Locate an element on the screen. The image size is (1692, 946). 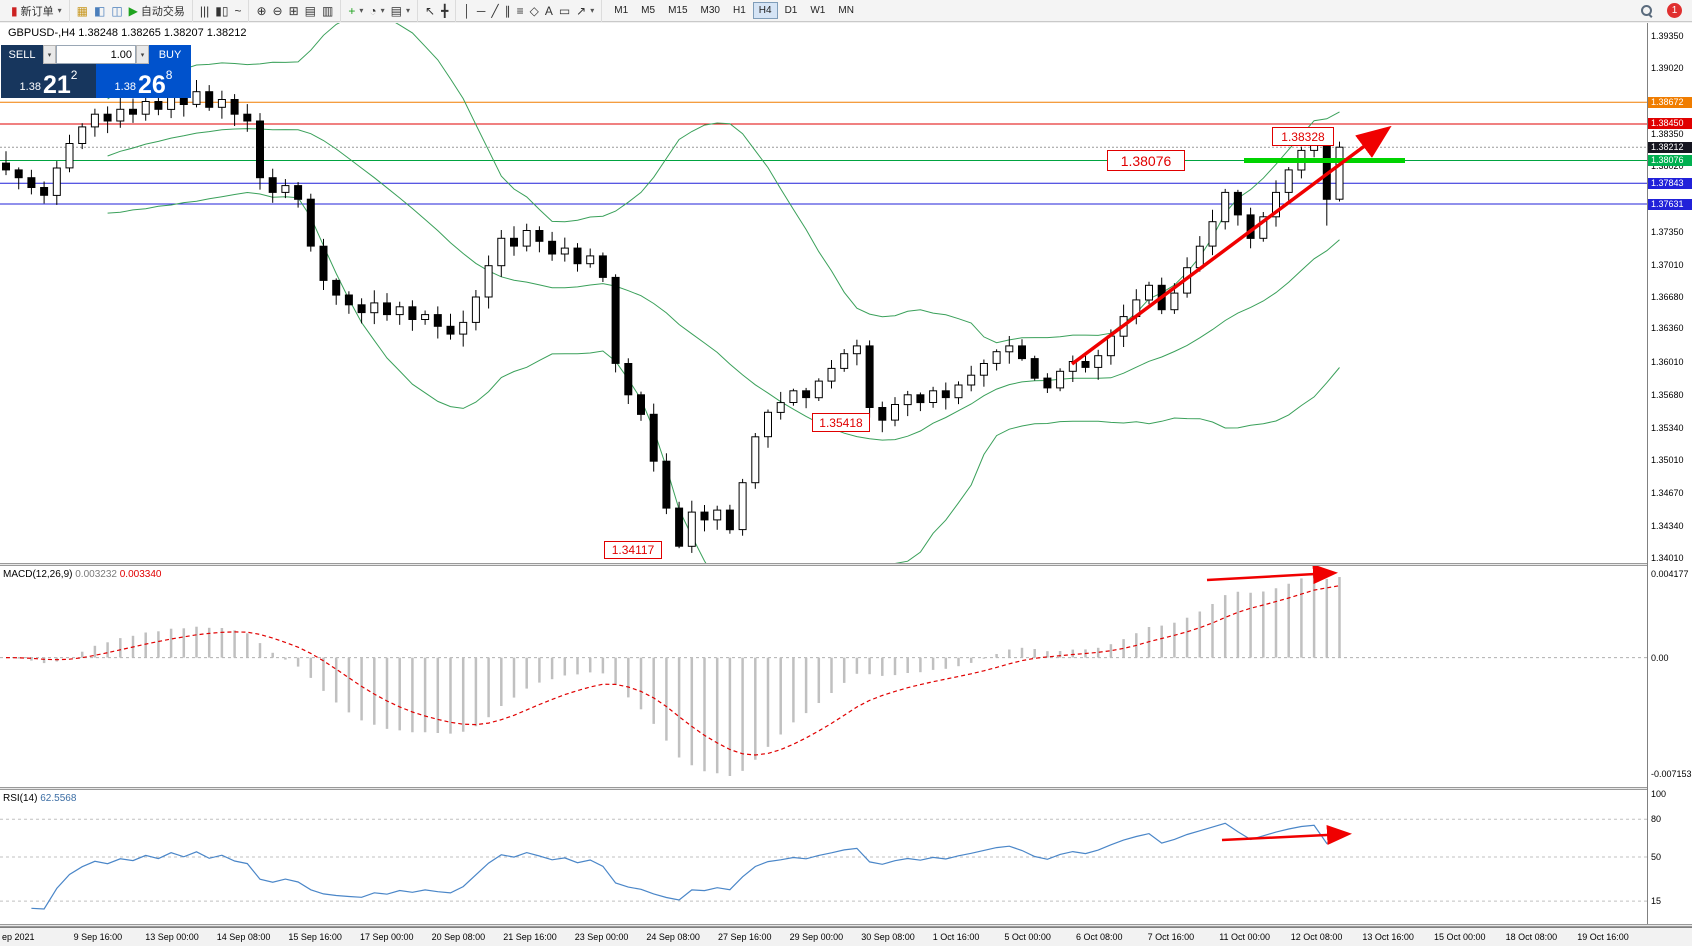
vertical-line-icon: │ is located at coordinates (467, 10).